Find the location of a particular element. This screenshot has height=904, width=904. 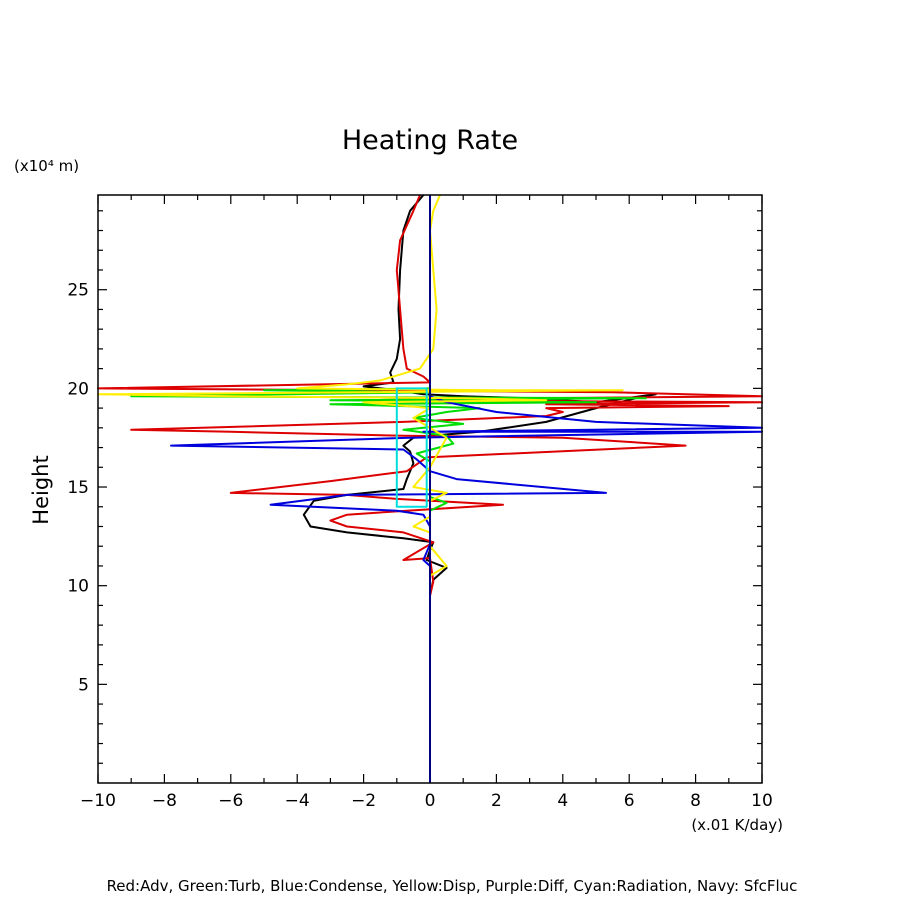

y-unit-label: (x10⁴ m) is located at coordinates (46, 166).